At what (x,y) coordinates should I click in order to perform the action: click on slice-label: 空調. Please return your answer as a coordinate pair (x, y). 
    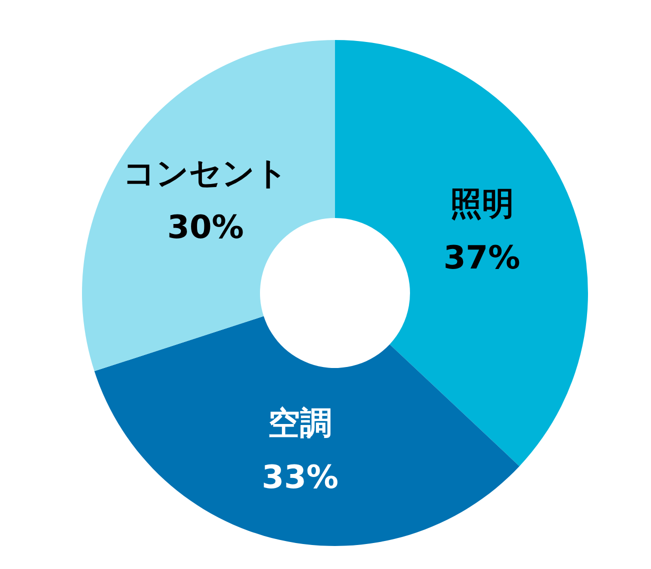
    Looking at the image, I should click on (300, 423).